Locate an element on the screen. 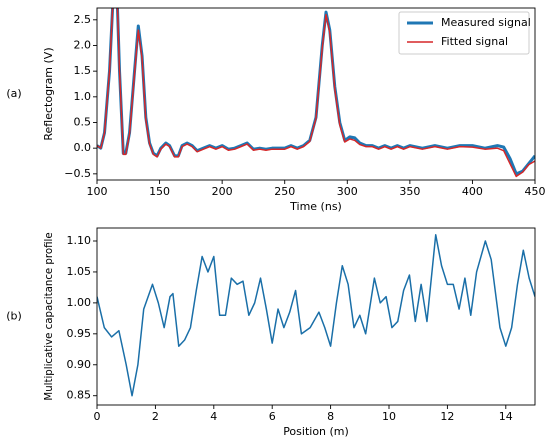 This screenshot has height=441, width=550. y-tick-label: 1.0 is located at coordinates (83, 96).